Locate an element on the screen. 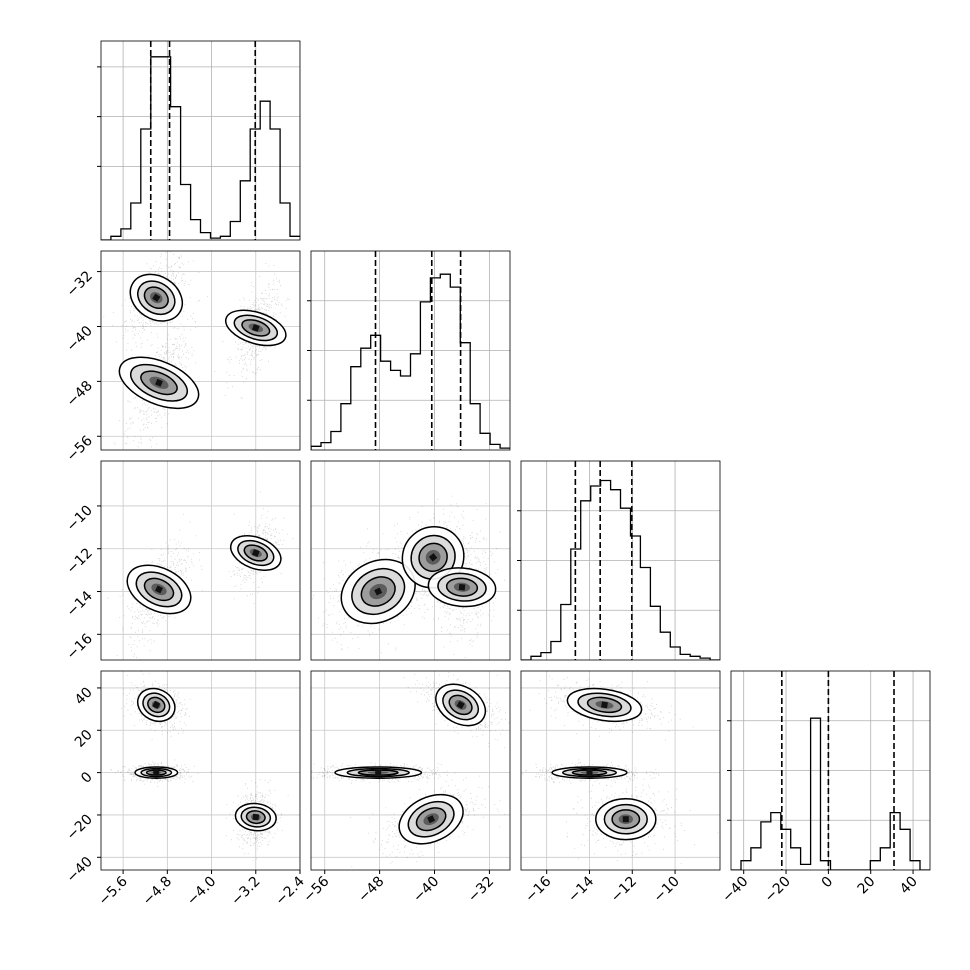 This screenshot has height=970, width=970. y-tick-label: 40 is located at coordinates (84, 696).